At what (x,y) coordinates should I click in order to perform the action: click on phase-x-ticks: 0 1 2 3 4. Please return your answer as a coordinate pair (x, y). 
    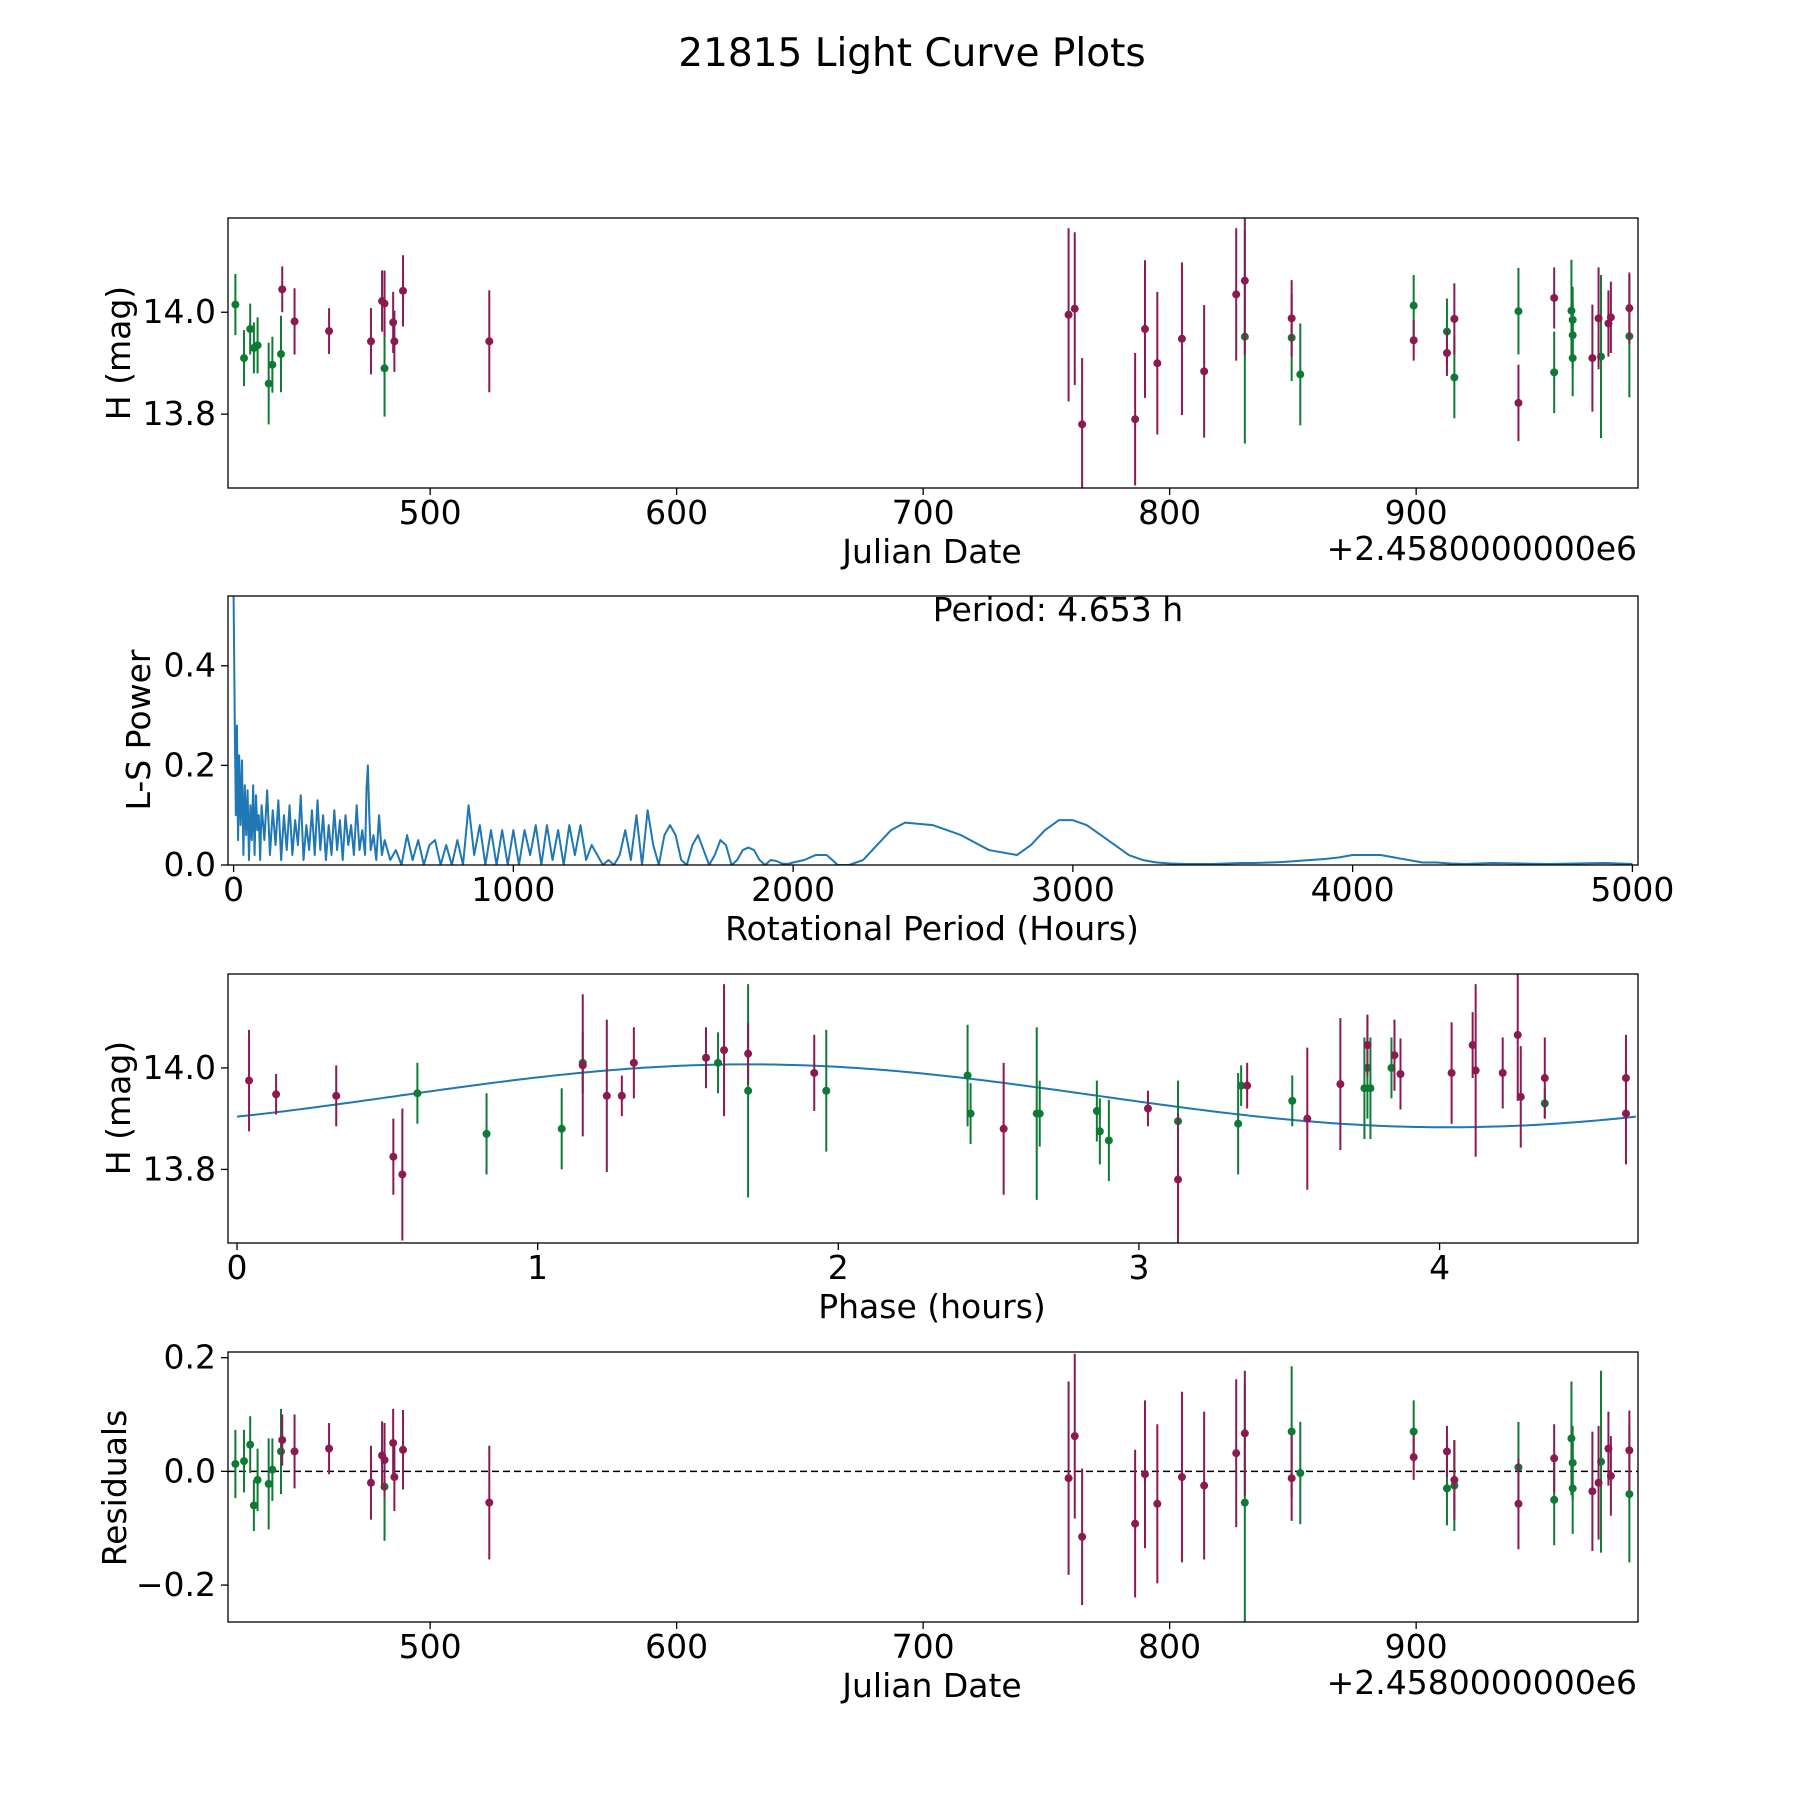
    Looking at the image, I should click on (838, 1265).